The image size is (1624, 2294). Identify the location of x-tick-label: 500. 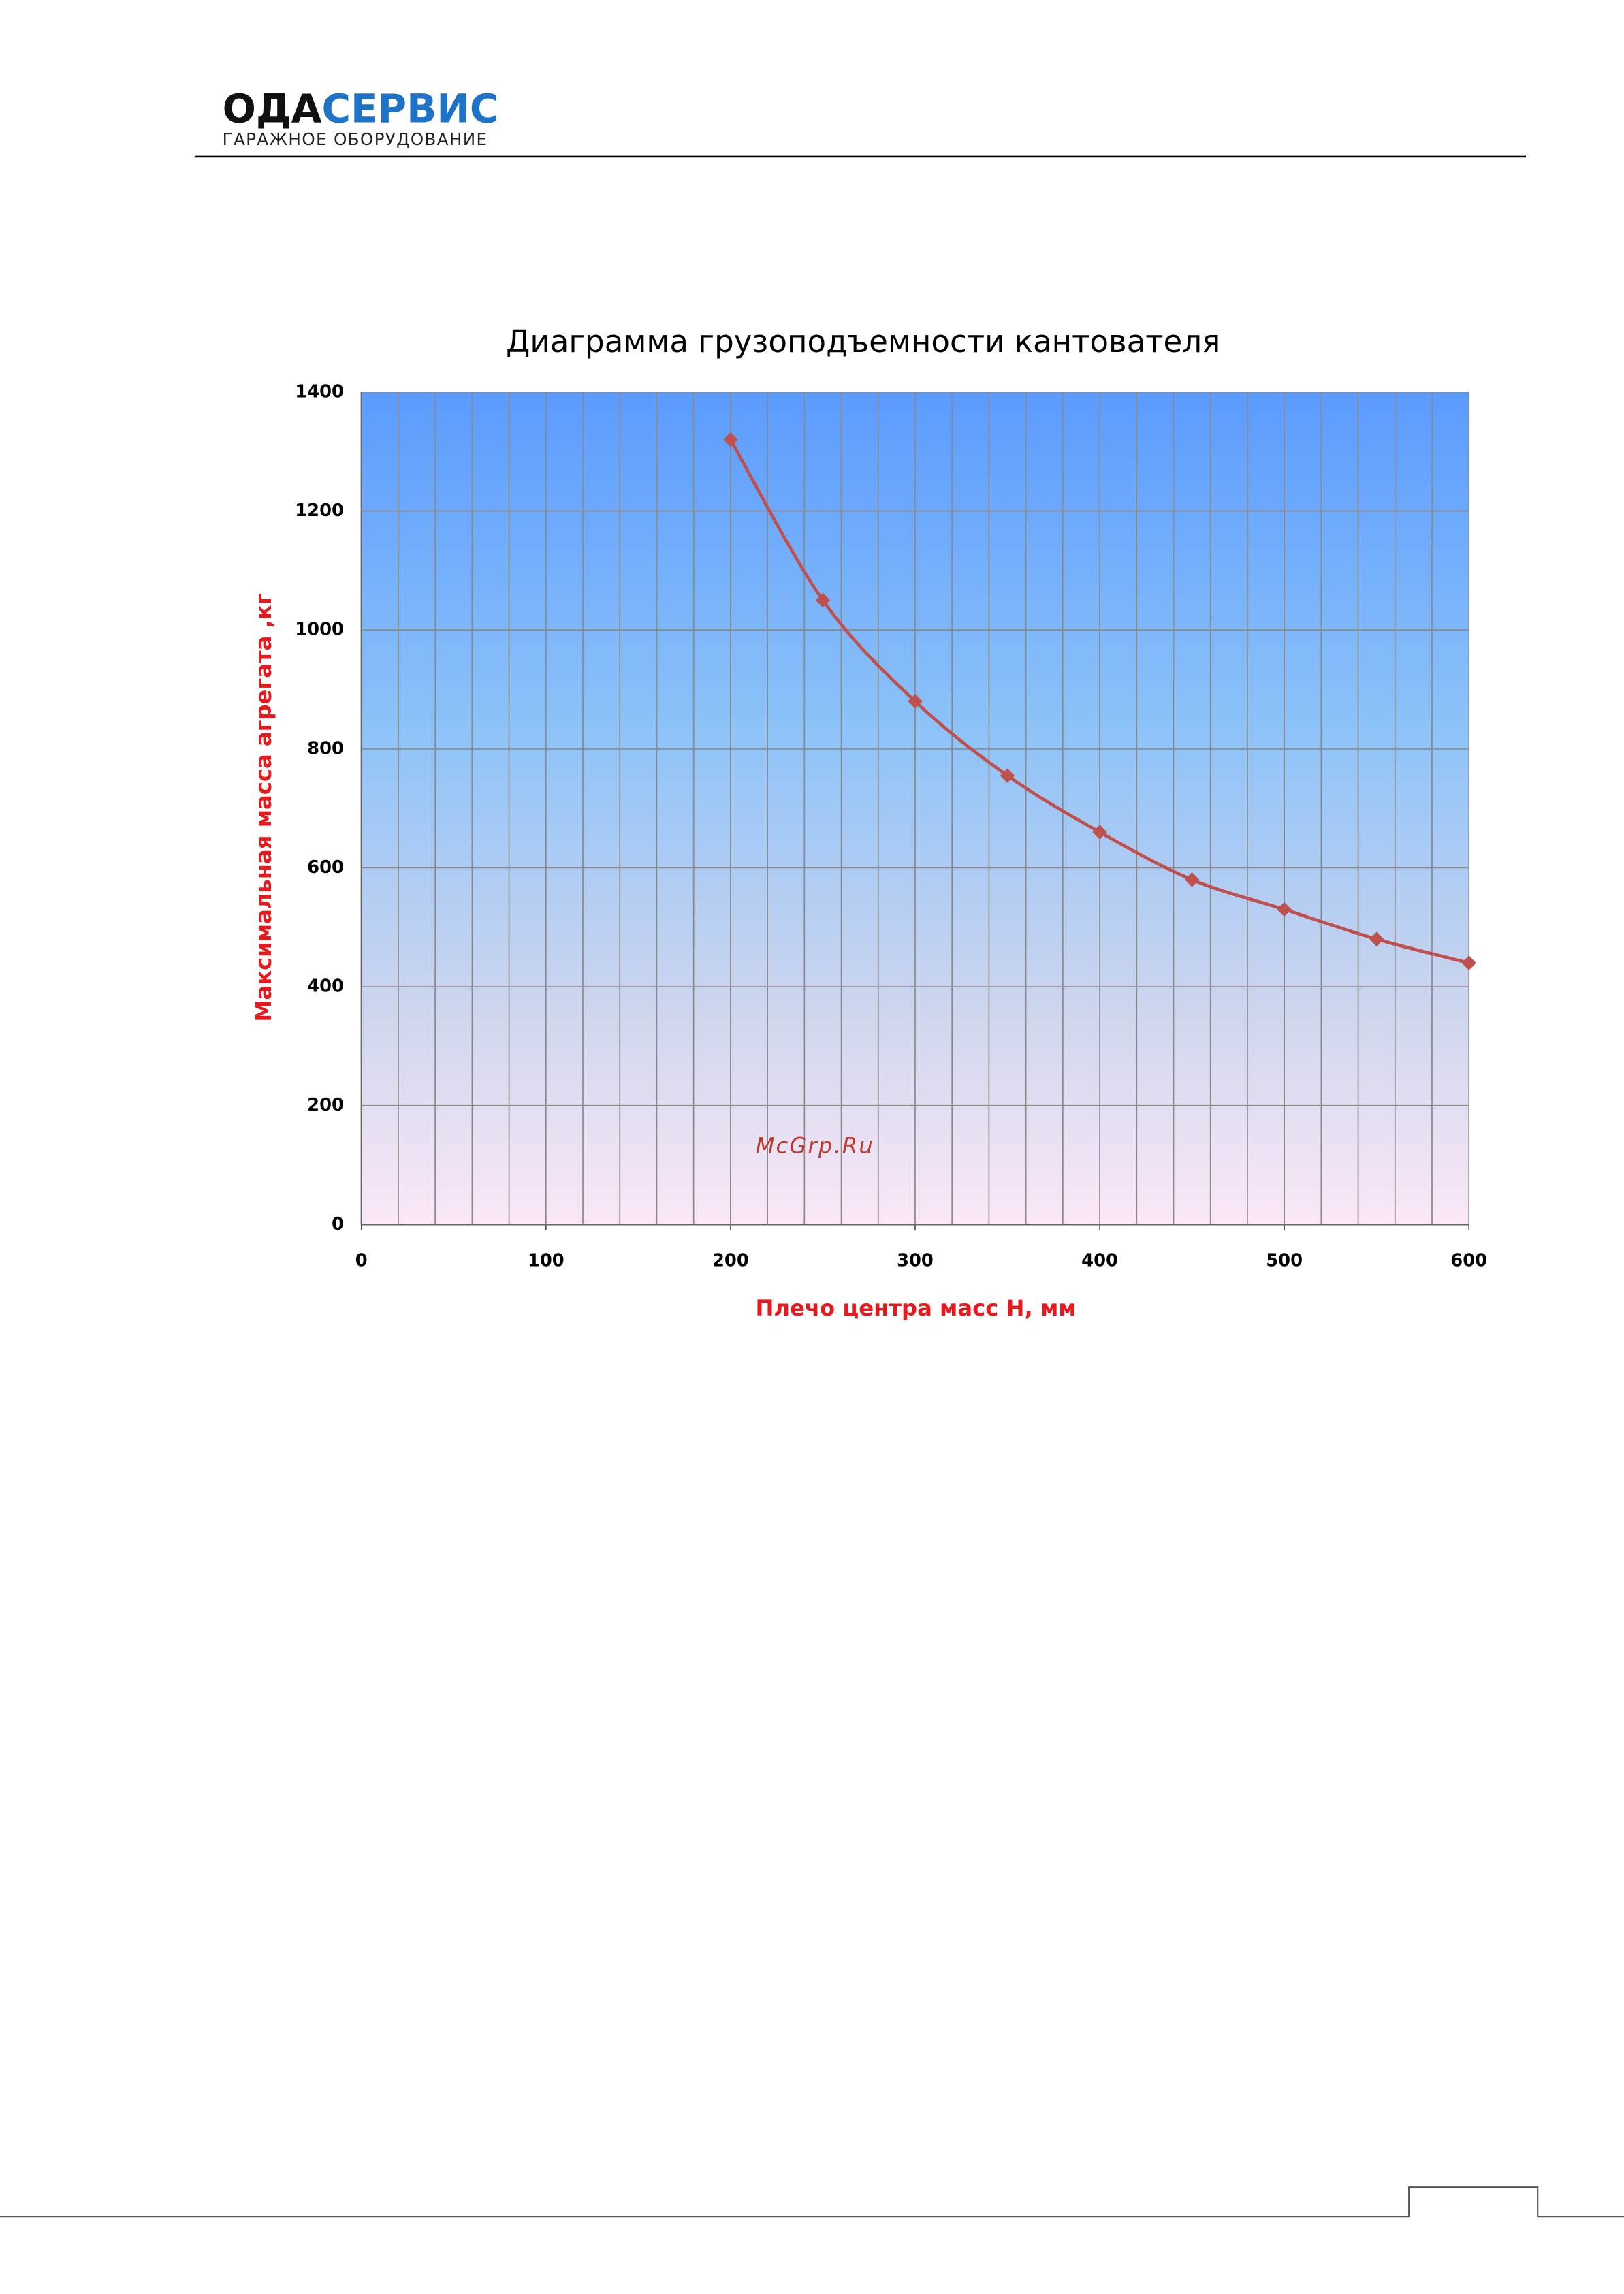
(1284, 1261).